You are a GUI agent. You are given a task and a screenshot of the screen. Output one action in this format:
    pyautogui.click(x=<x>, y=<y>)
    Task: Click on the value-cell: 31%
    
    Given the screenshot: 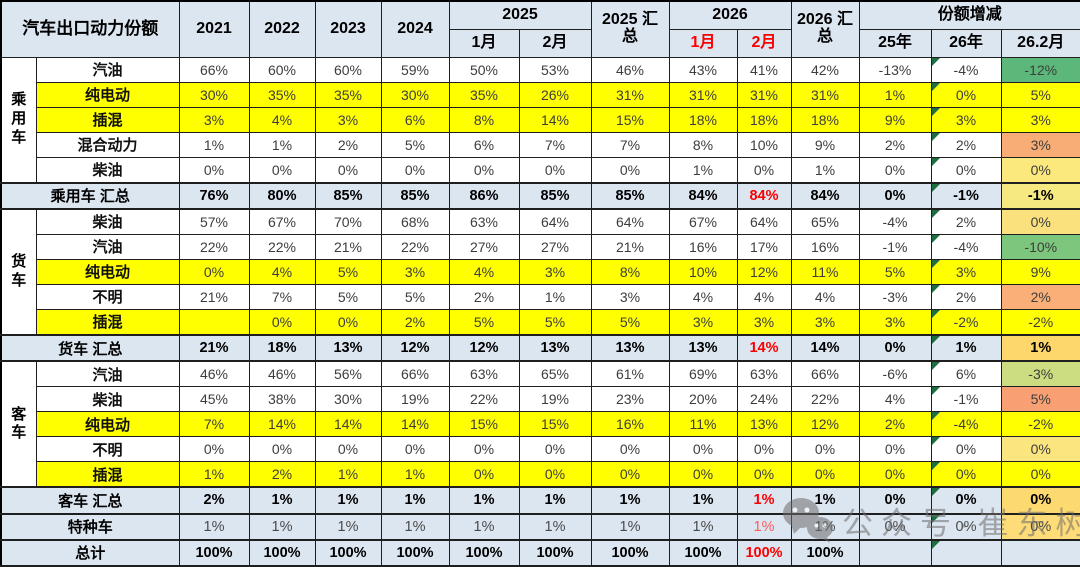 What is the action you would take?
    pyautogui.click(x=703, y=94)
    